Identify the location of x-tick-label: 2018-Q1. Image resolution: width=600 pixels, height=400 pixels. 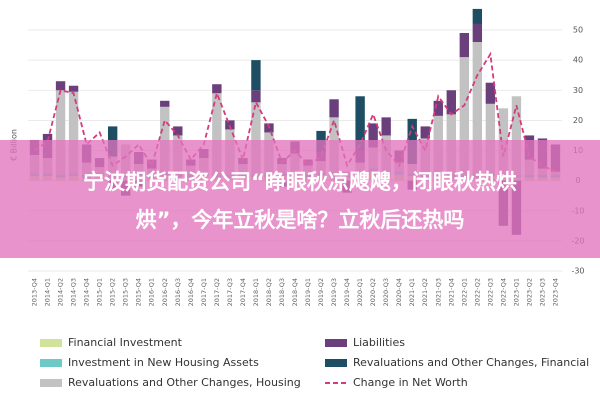
(256, 292).